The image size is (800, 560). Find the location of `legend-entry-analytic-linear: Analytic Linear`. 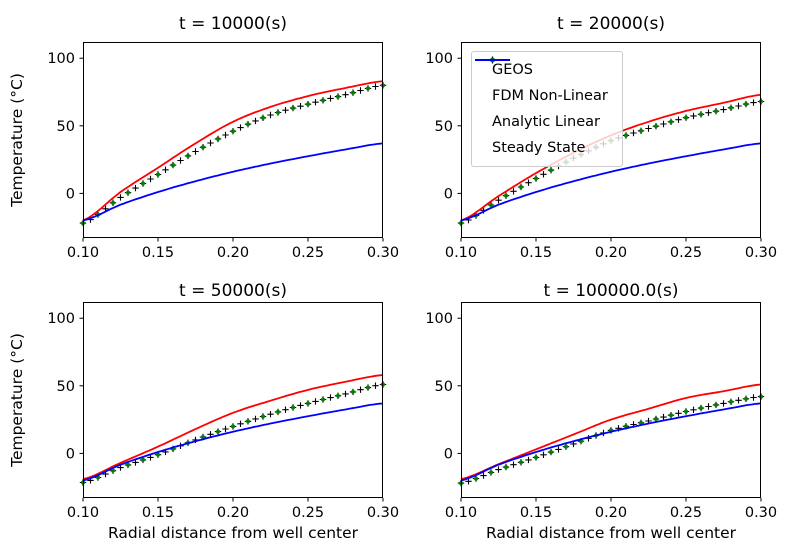

legend-entry-analytic-linear: Analytic Linear is located at coordinates (541, 97).